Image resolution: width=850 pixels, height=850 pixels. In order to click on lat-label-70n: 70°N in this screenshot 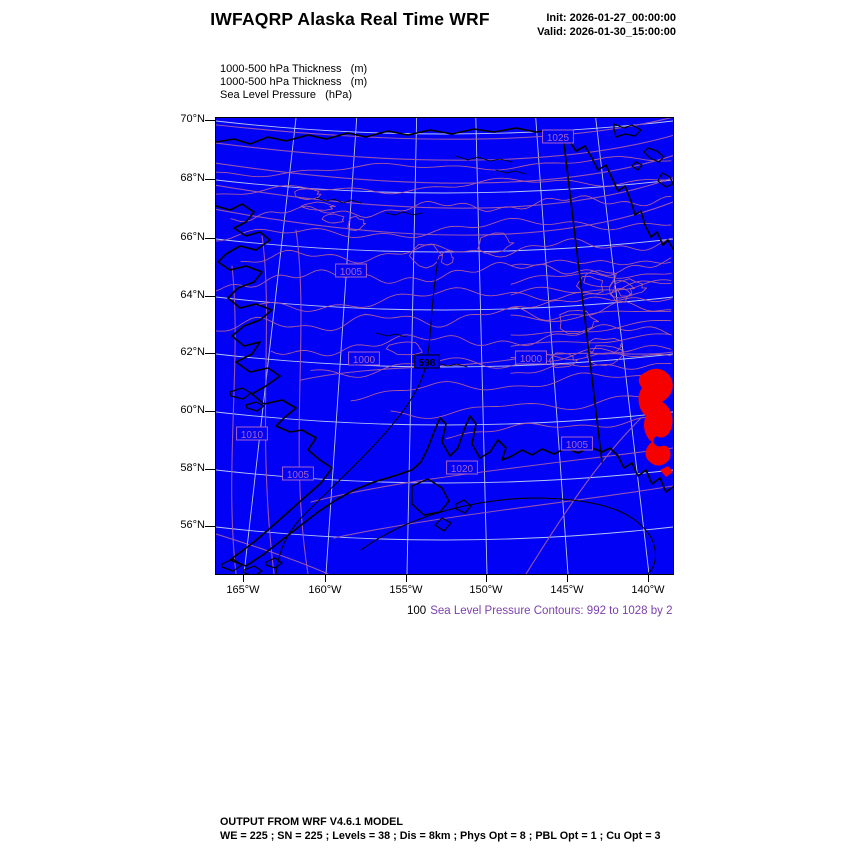, I will do `click(192, 119)`.